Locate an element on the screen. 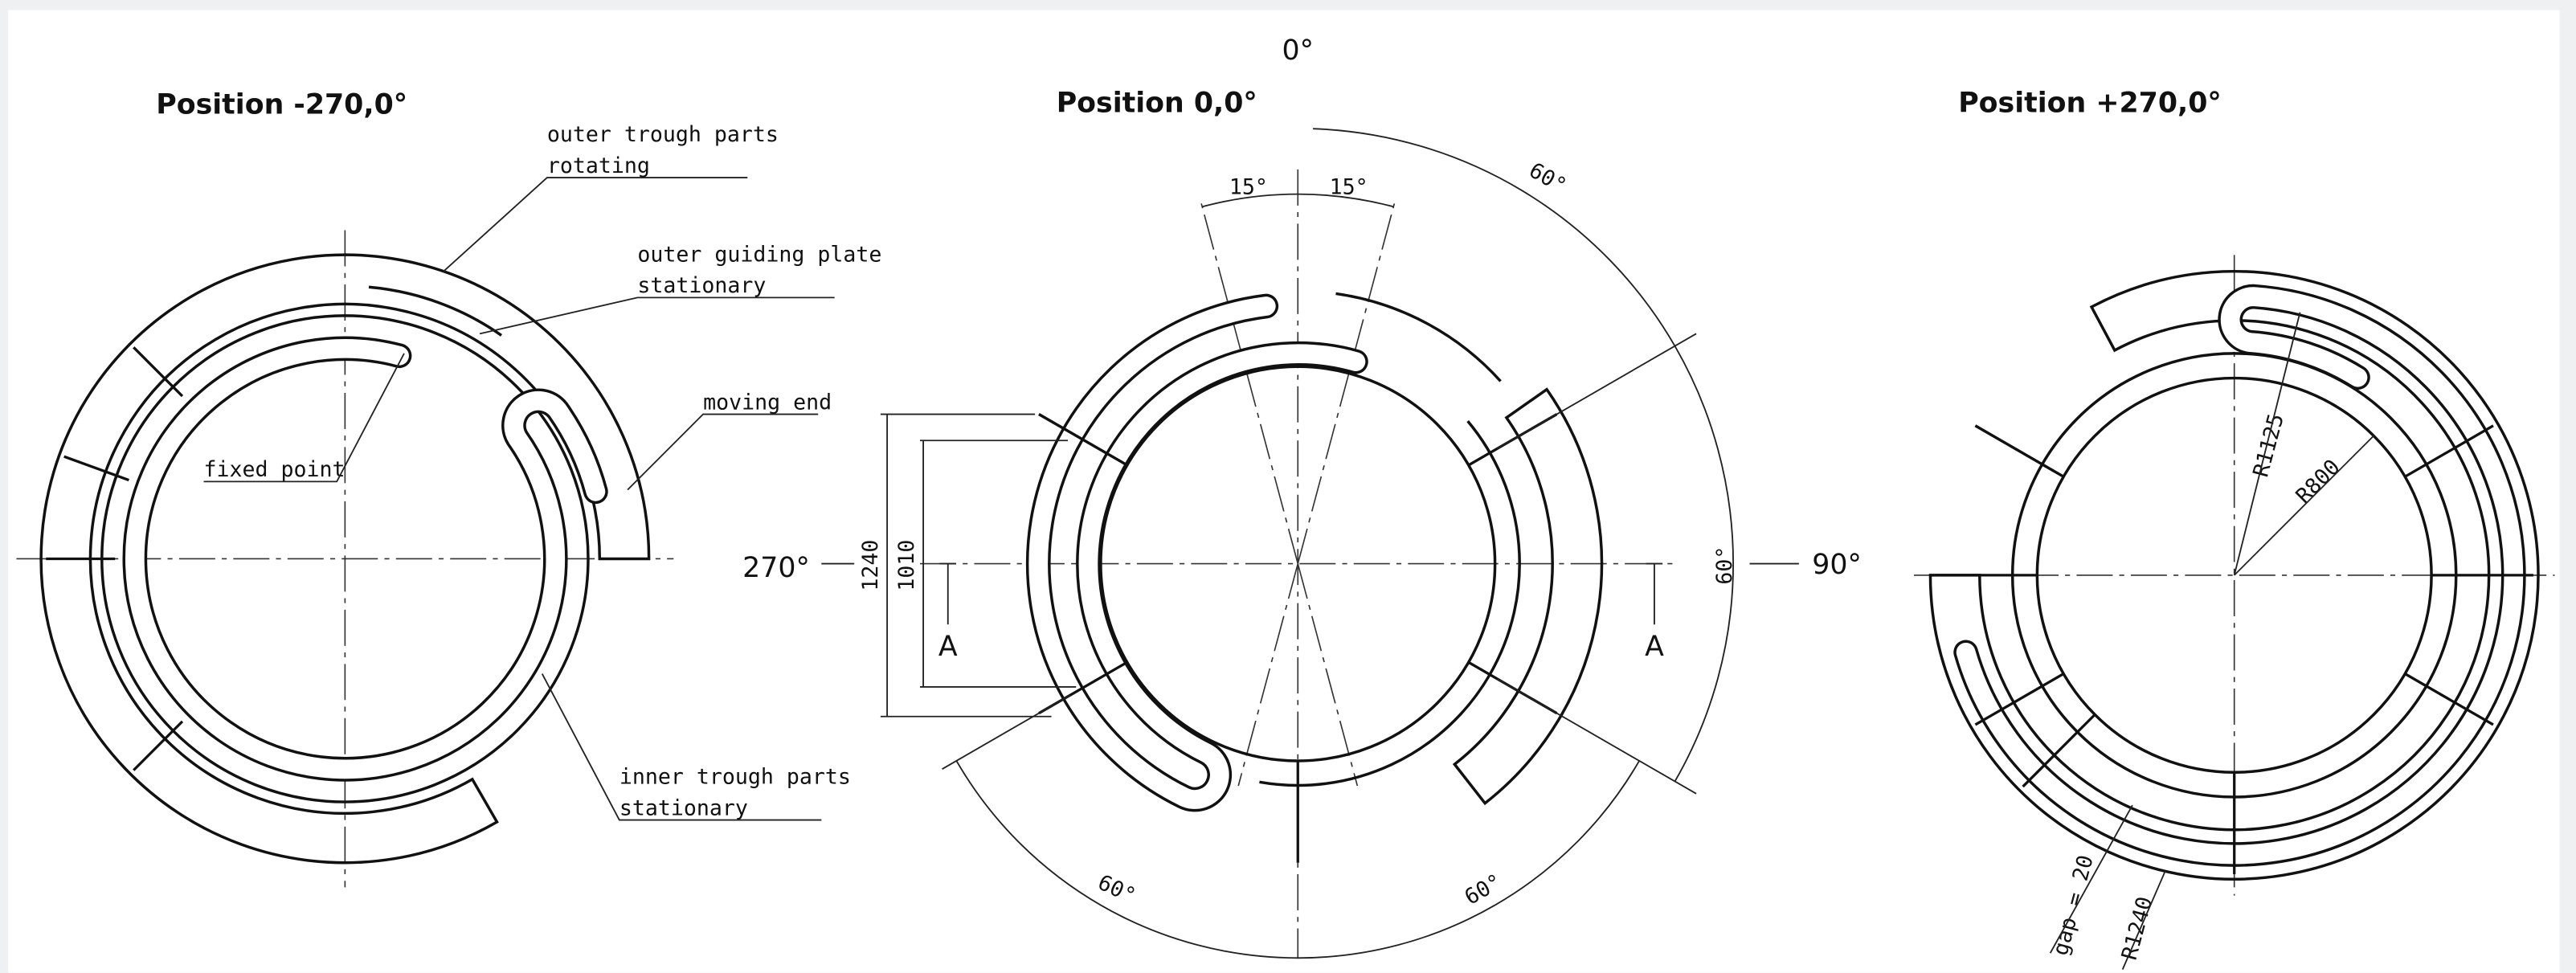 This screenshot has height=973, width=2576. annotation: moving end is located at coordinates (767, 402).